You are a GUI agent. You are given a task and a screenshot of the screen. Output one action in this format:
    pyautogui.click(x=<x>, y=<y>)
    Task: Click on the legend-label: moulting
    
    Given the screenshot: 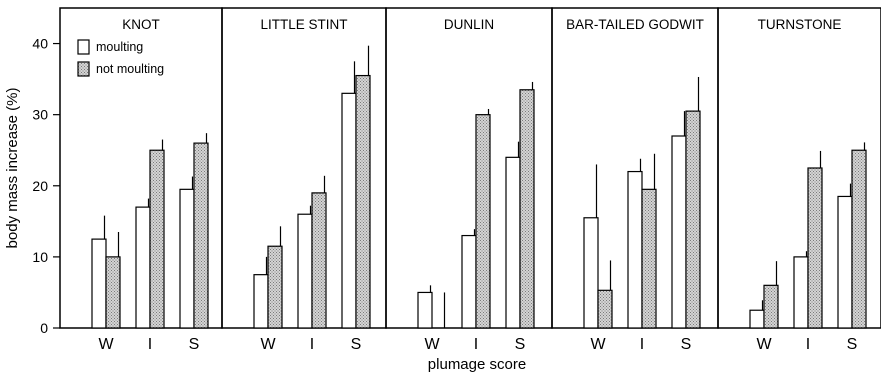 What is the action you would take?
    pyautogui.click(x=119, y=47)
    